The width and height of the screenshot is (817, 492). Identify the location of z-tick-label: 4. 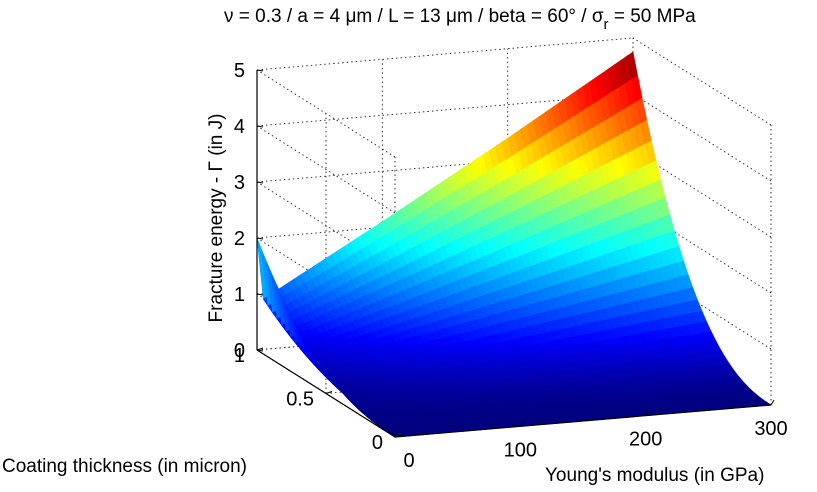
(239, 127).